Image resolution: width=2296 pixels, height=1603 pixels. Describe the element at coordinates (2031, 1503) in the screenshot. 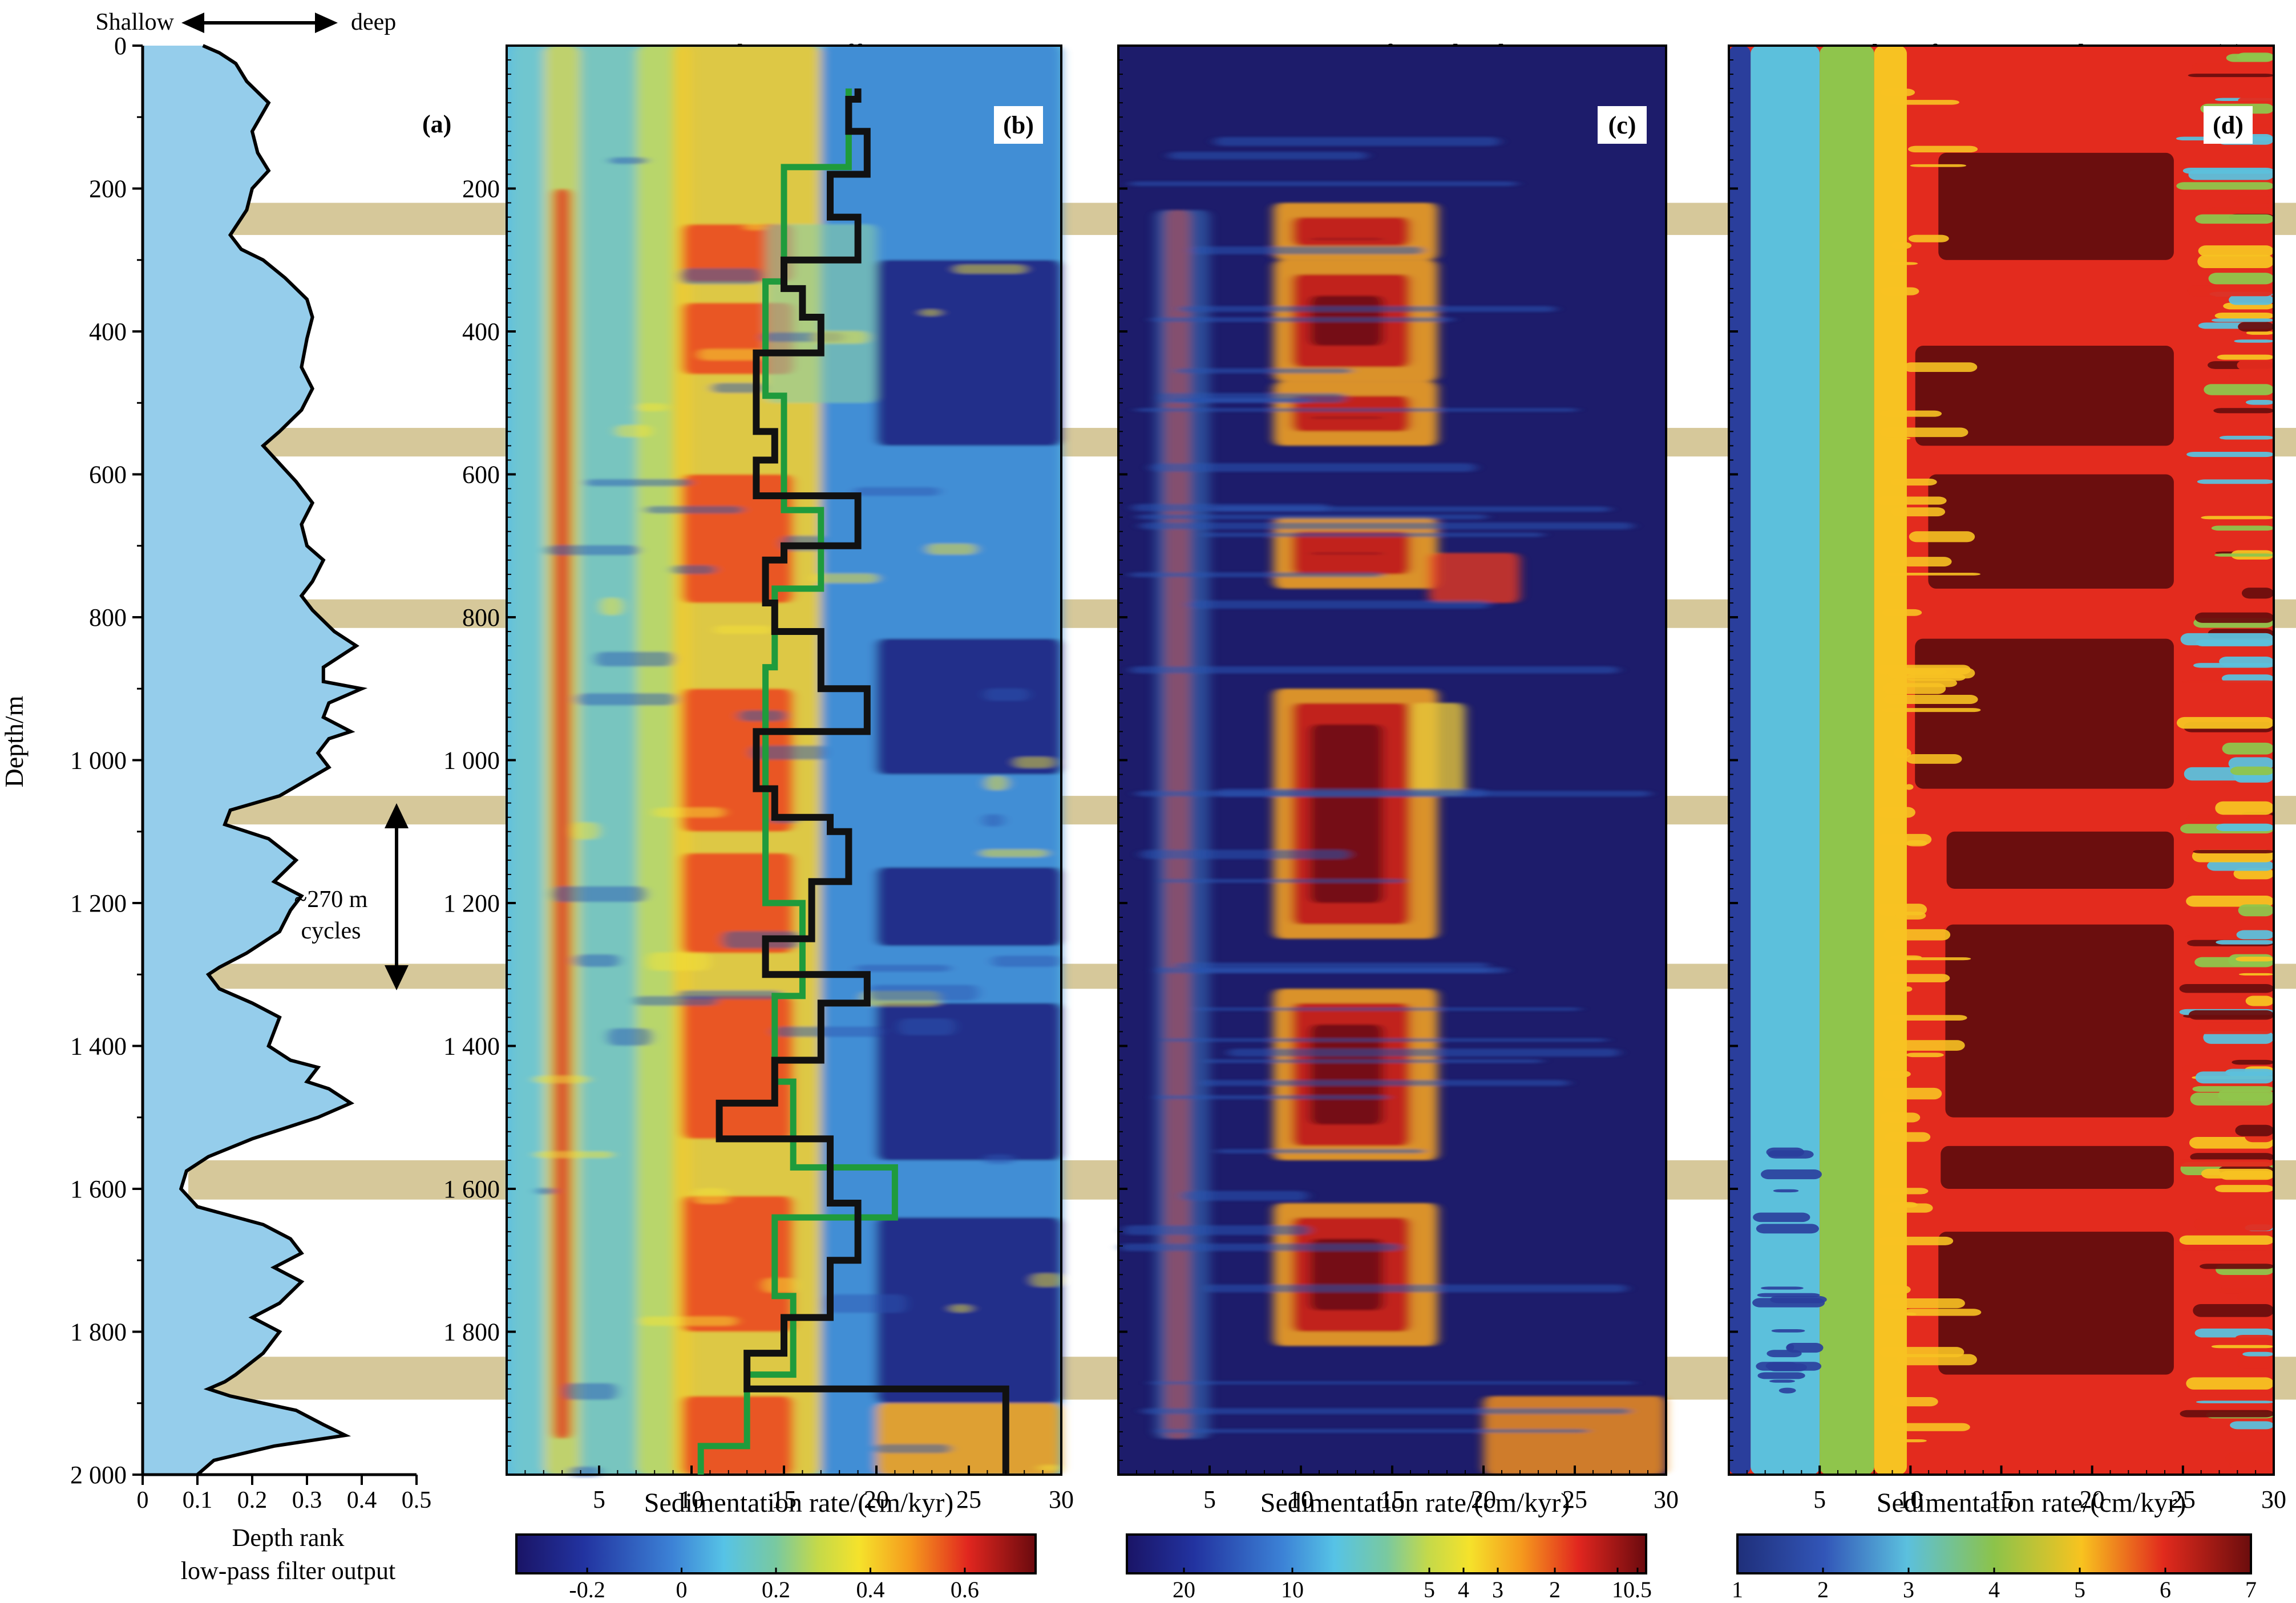

I see `panel-d-xlabel: Sedimentation rate/(cm/kyr)` at that location.